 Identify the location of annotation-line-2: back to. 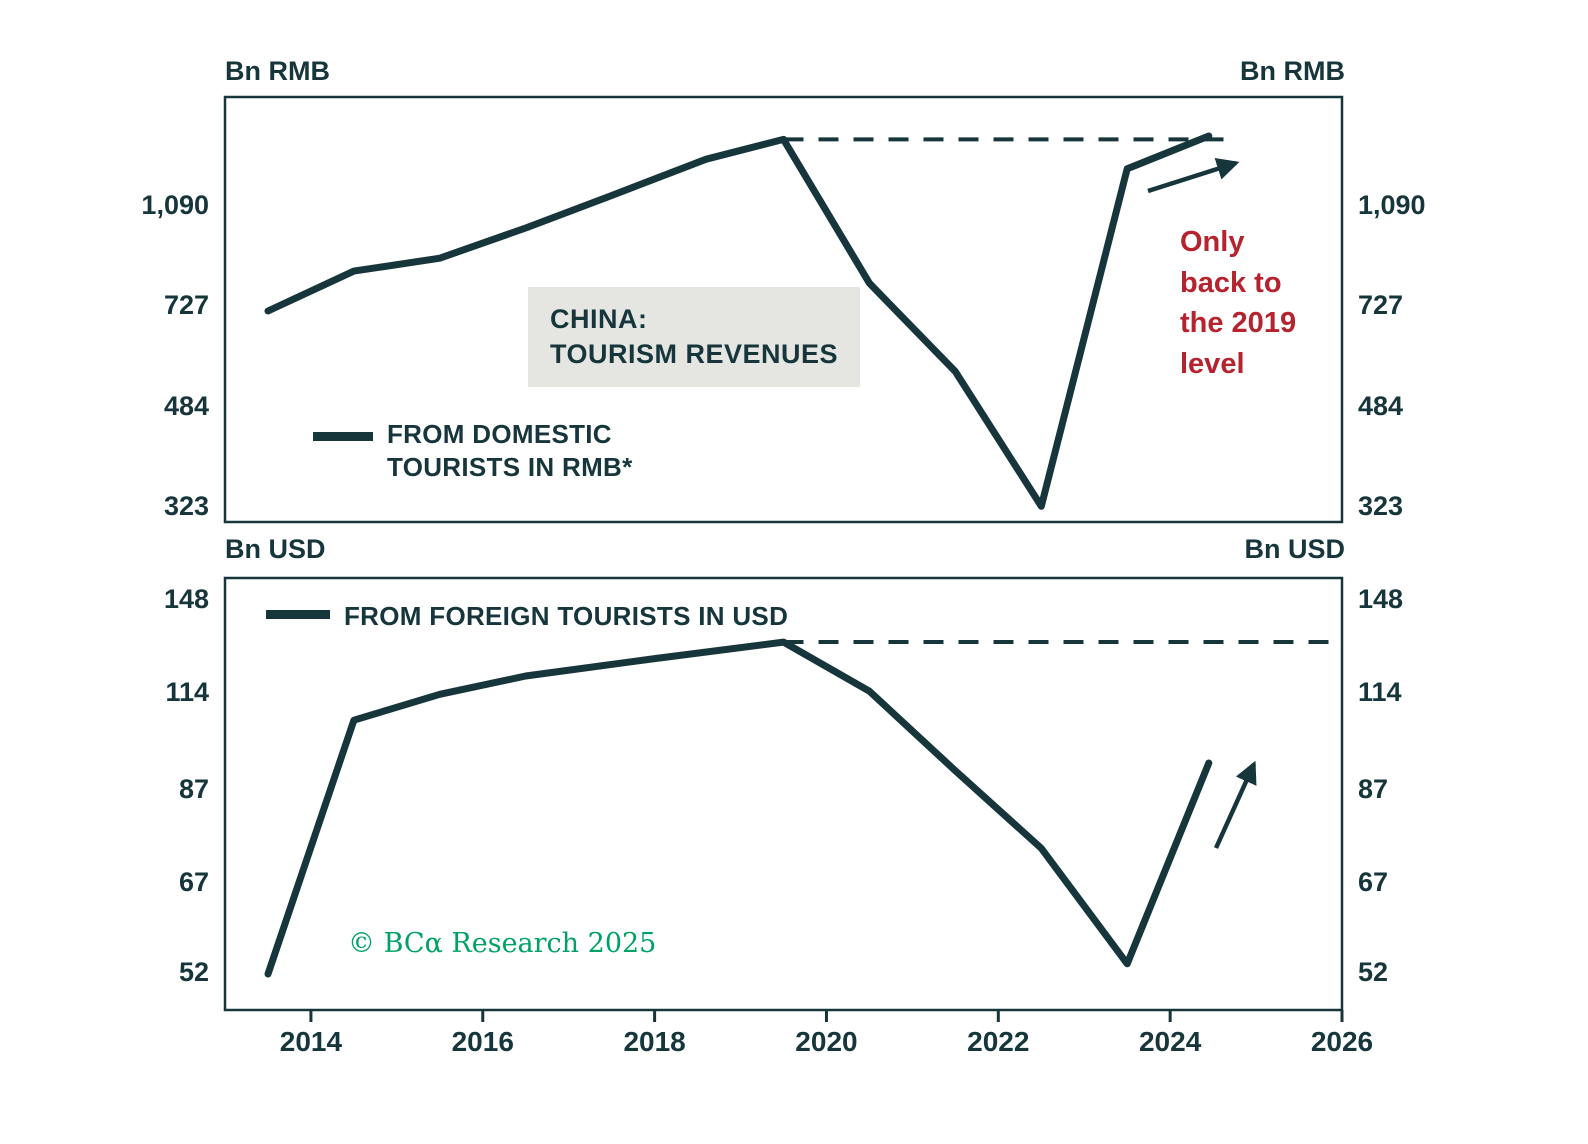
(1231, 282).